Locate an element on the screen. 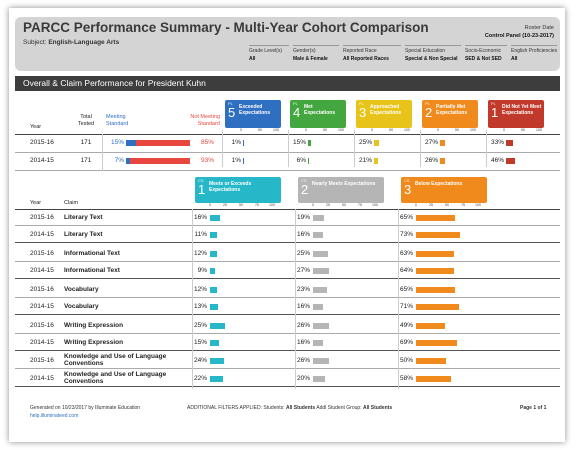  pl-number: 4 is located at coordinates (297, 112).